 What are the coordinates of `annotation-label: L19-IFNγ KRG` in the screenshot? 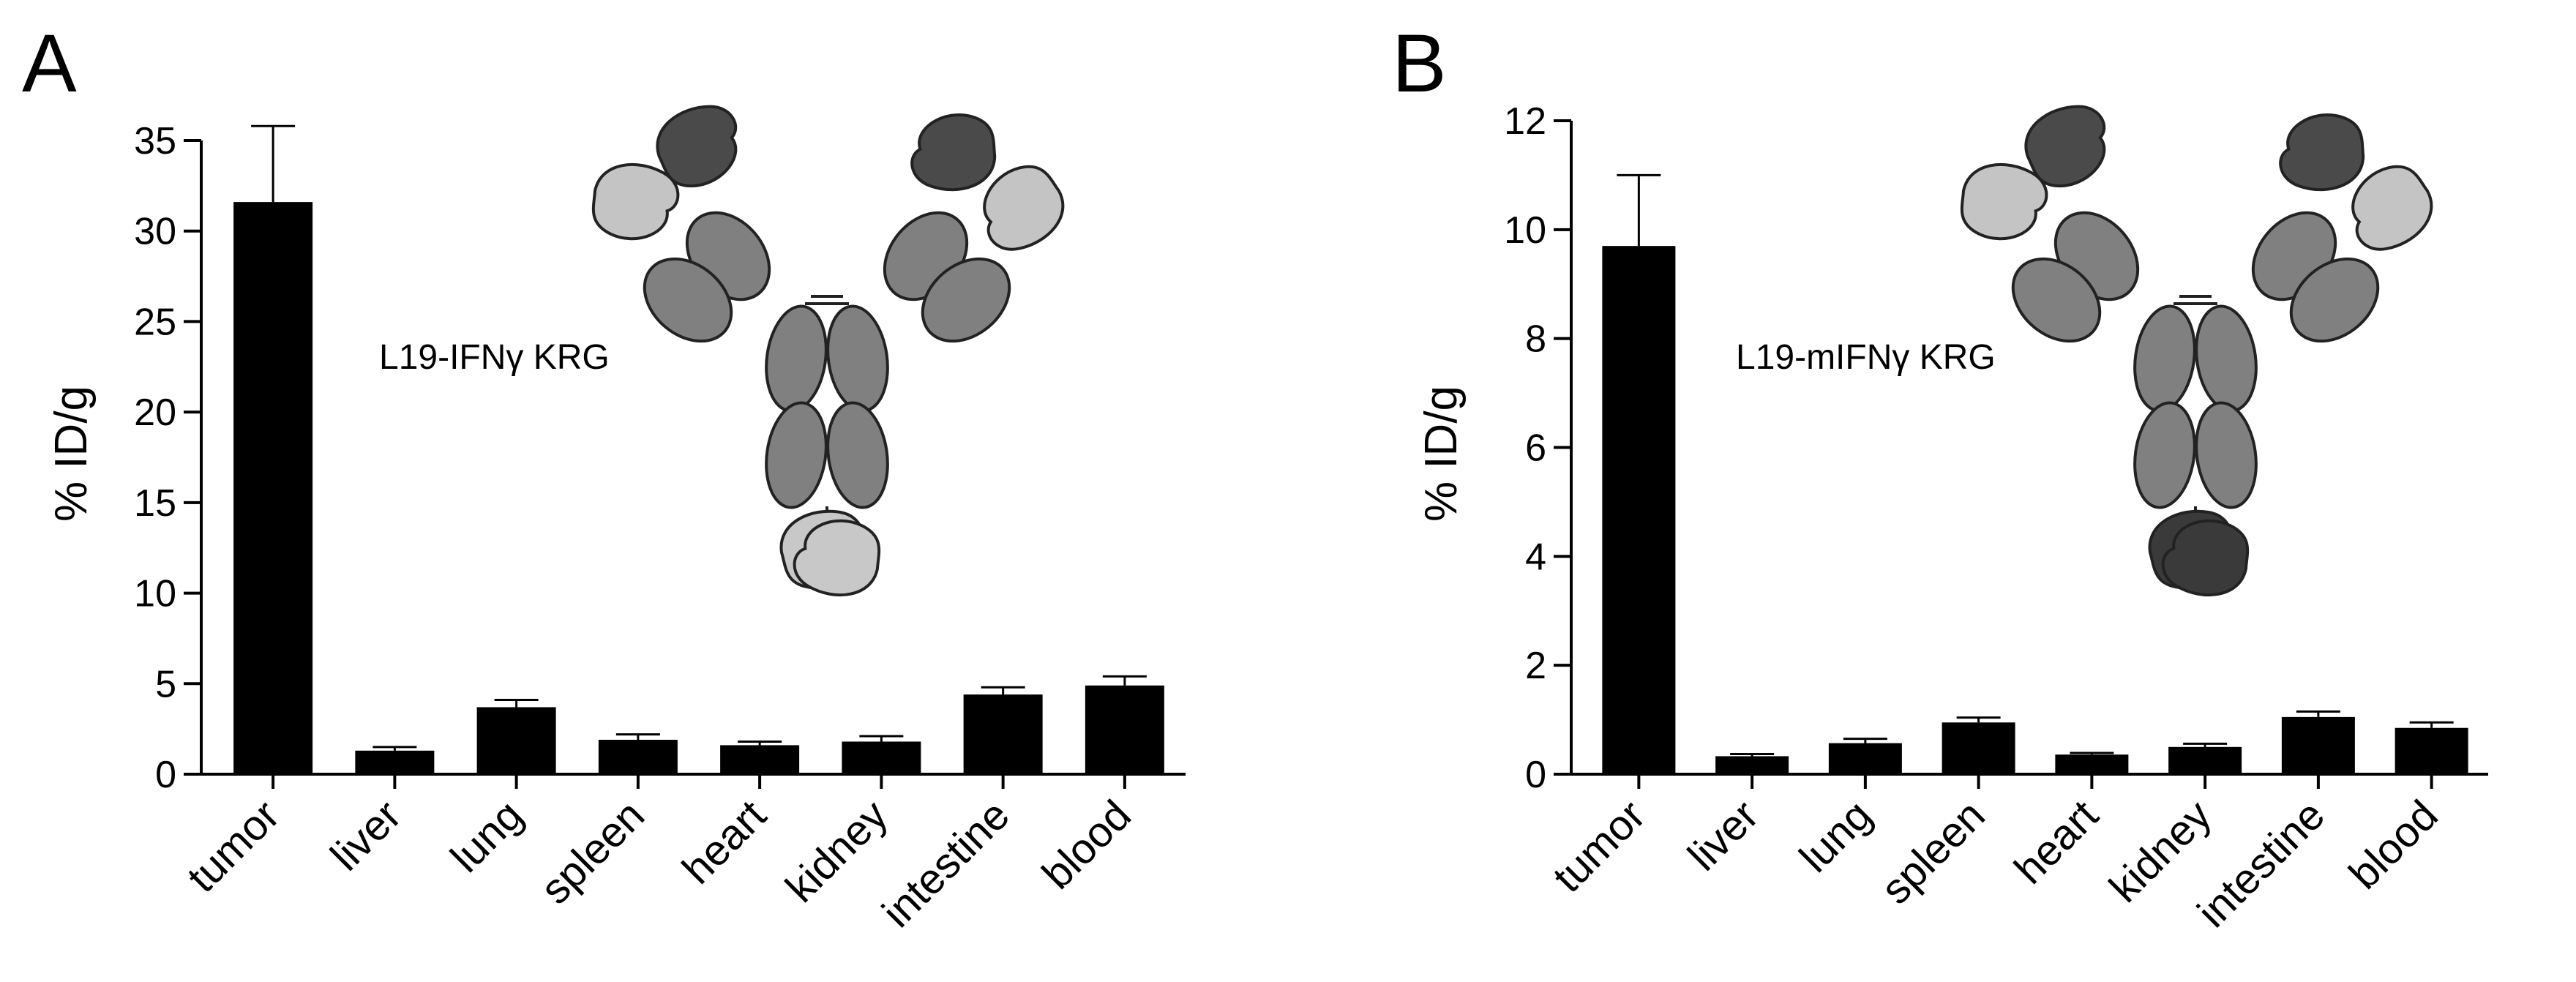 It's located at (494, 358).